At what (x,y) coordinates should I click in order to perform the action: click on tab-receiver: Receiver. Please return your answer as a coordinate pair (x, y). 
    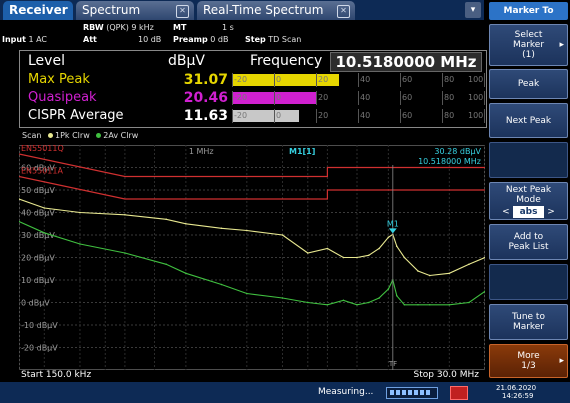
    Looking at the image, I should click on (38, 10).